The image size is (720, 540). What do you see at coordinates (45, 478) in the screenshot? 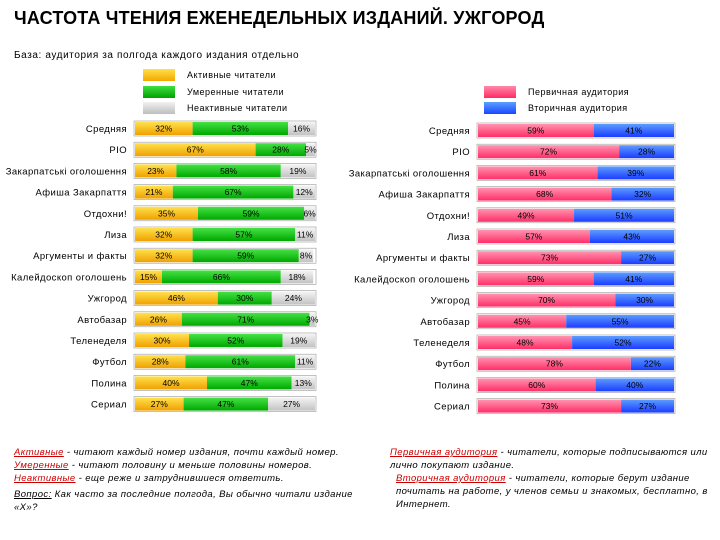
I see `footnote-term: Неактивные` at bounding box center [45, 478].